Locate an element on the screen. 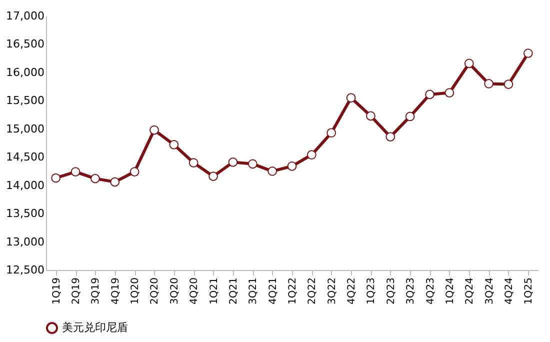 This screenshot has width=550, height=342. x-tick-label: 4Q19 is located at coordinates (116, 291).